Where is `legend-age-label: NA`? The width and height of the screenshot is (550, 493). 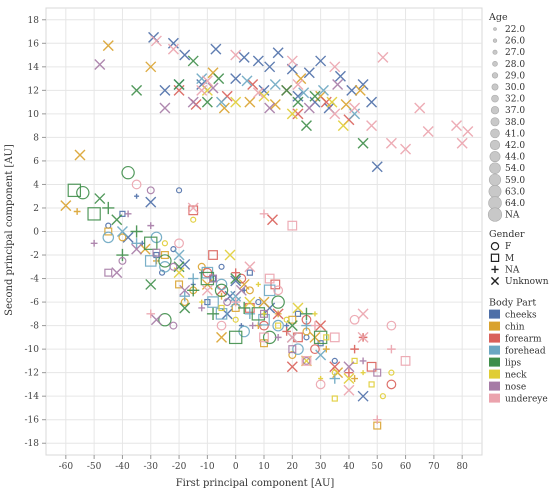 legend-age-label: NA is located at coordinates (512, 216).